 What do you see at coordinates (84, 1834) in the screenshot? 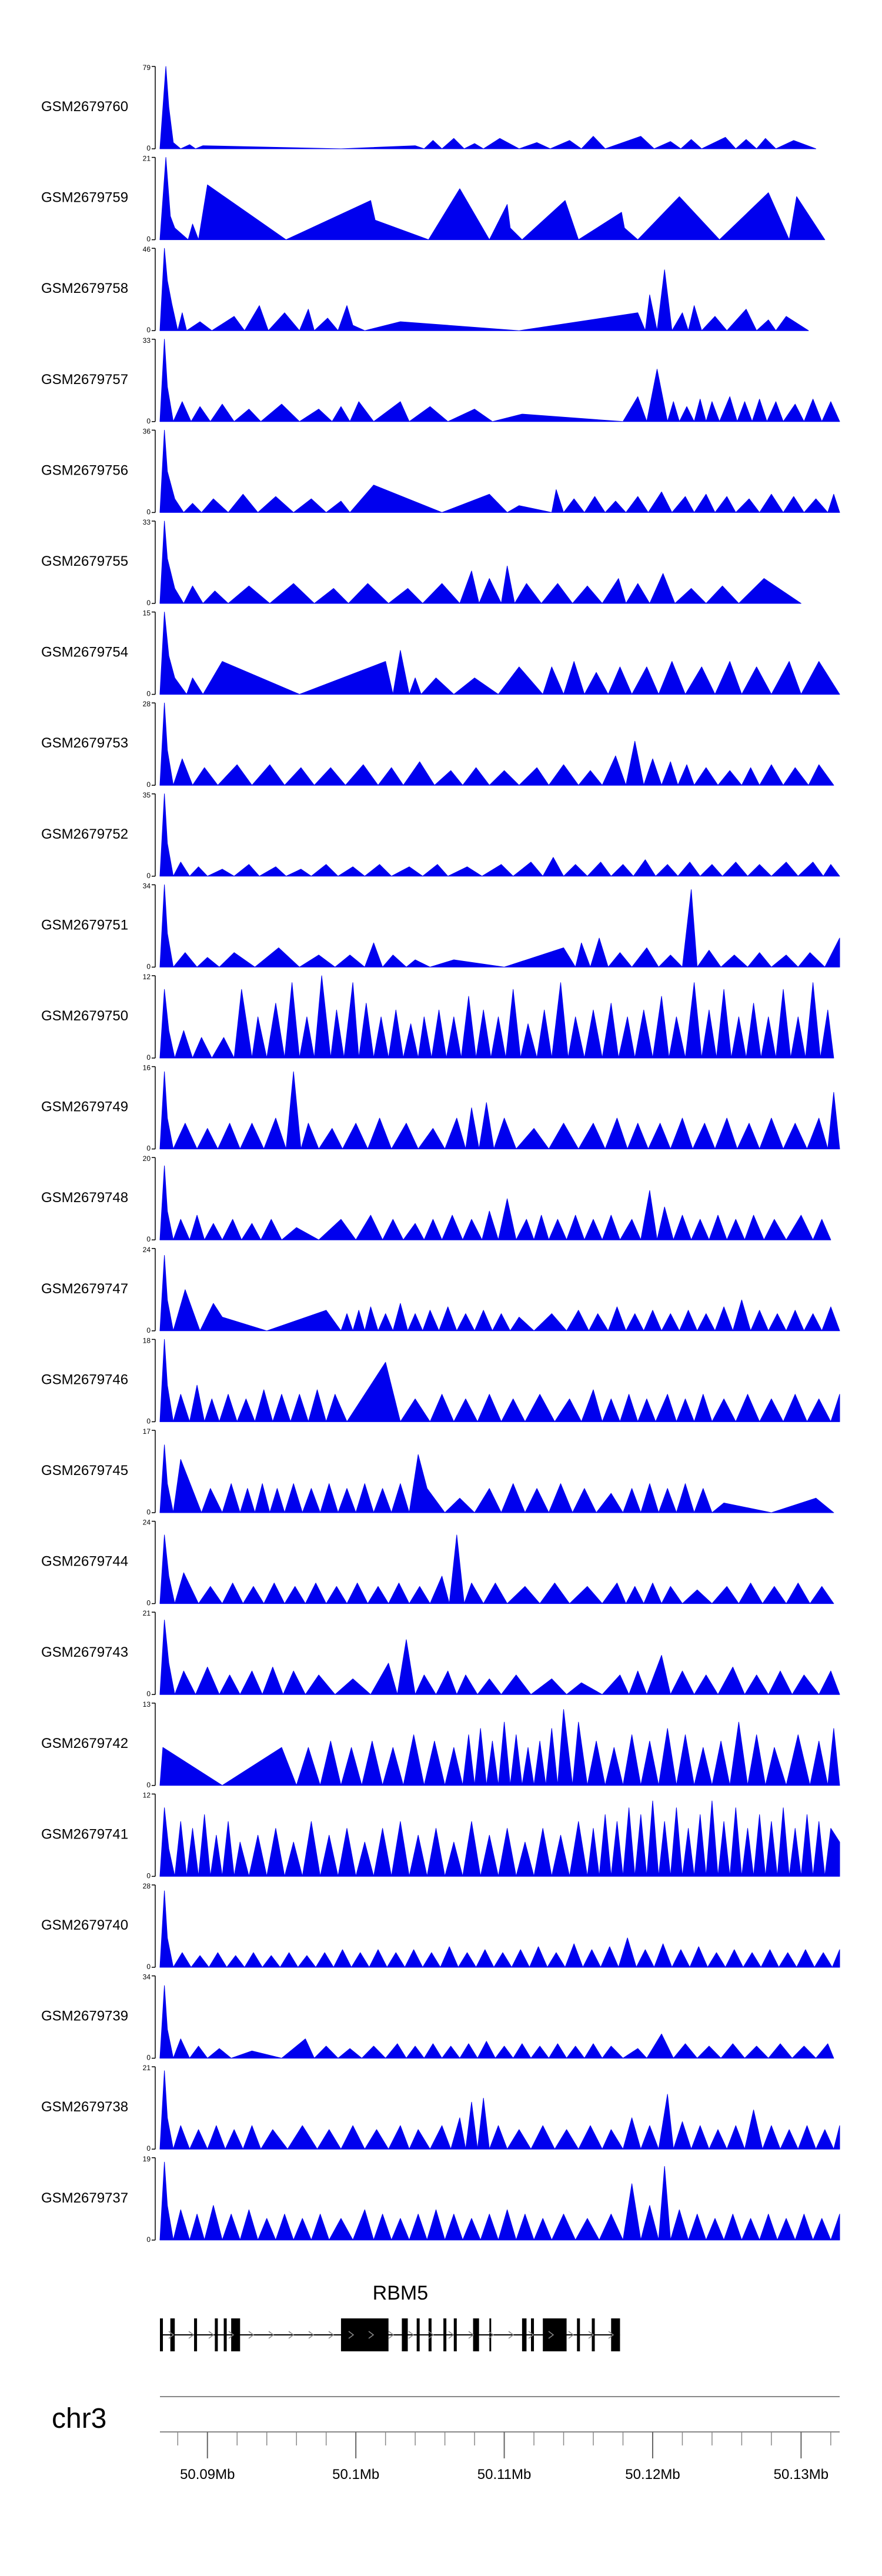
I see `sample-label: GSM2679741` at bounding box center [84, 1834].